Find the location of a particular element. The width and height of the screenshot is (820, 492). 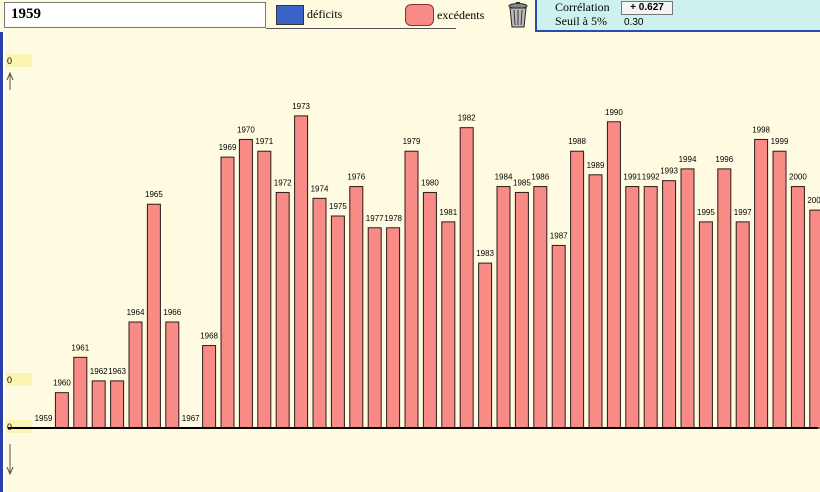

bar-label-1975: 1975 is located at coordinates (338, 206).